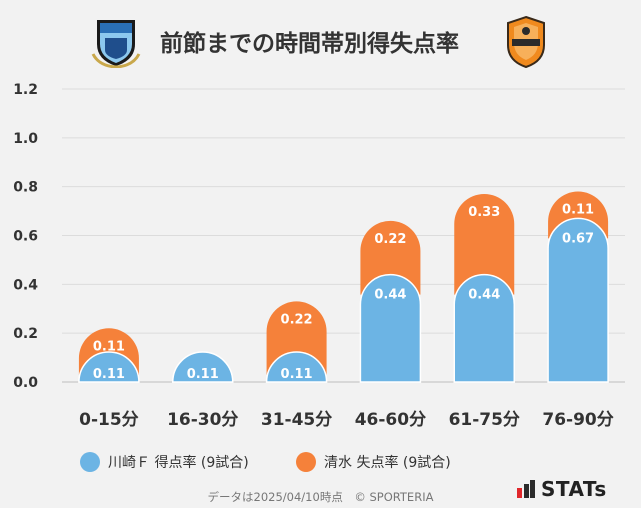 This screenshot has width=641, height=508. I want to click on x-category-label: 16-30分, so click(202, 420).